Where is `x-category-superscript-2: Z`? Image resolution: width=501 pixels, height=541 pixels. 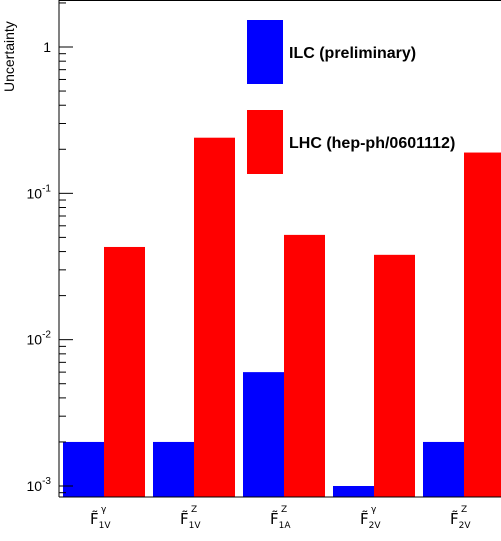 x-category-superscript-2: Z is located at coordinates (194, 510).